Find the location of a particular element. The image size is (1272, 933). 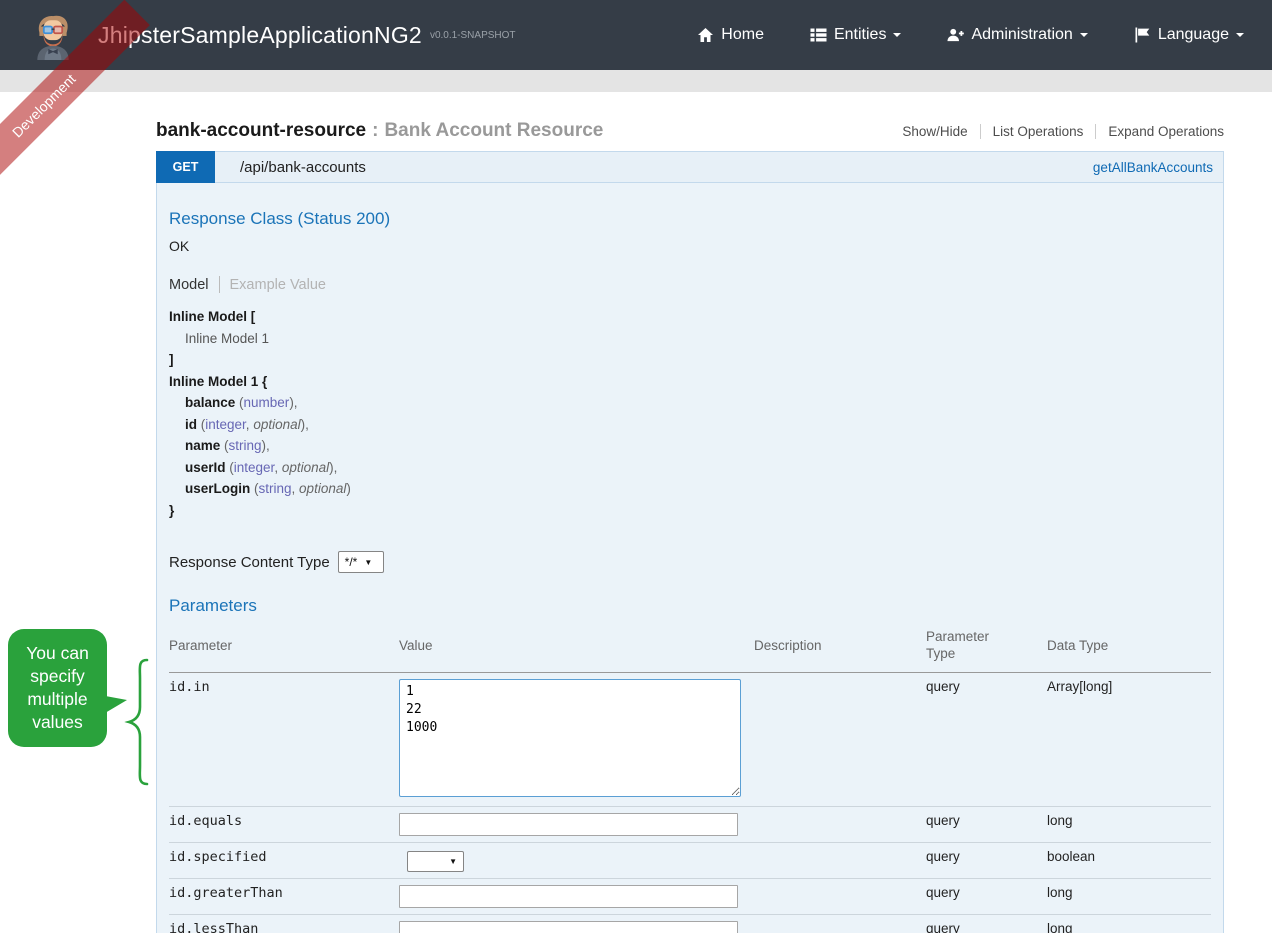

response-content-type-row: Response Content Type */* ▼ is located at coordinates (690, 562).